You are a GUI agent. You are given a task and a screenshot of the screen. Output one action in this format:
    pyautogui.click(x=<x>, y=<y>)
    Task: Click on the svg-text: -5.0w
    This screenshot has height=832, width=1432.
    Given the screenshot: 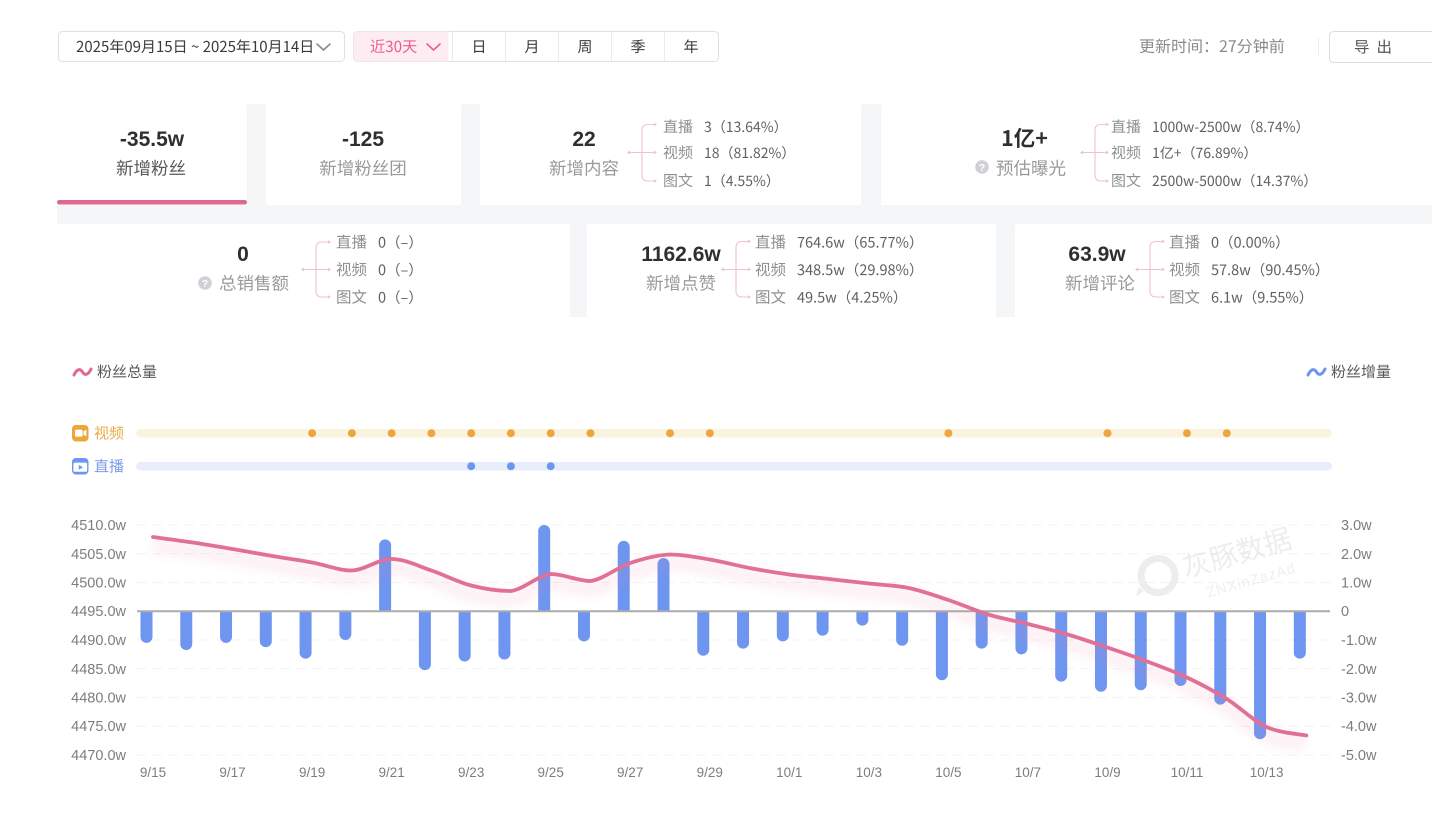 What is the action you would take?
    pyautogui.click(x=1359, y=756)
    